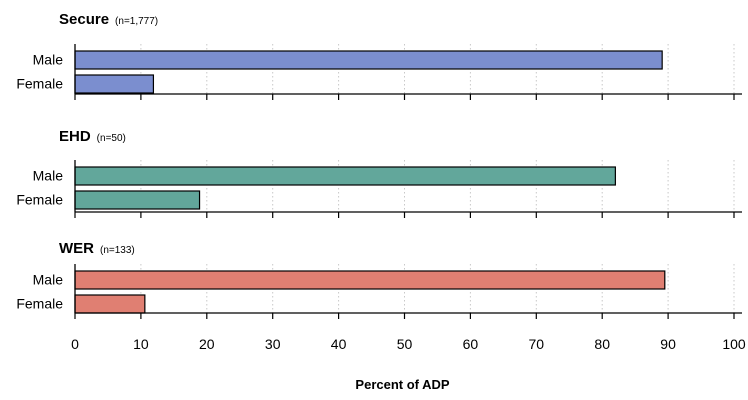 Image resolution: width=748 pixels, height=400 pixels. What do you see at coordinates (368, 60) in the screenshot?
I see `bar-secure-male` at bounding box center [368, 60].